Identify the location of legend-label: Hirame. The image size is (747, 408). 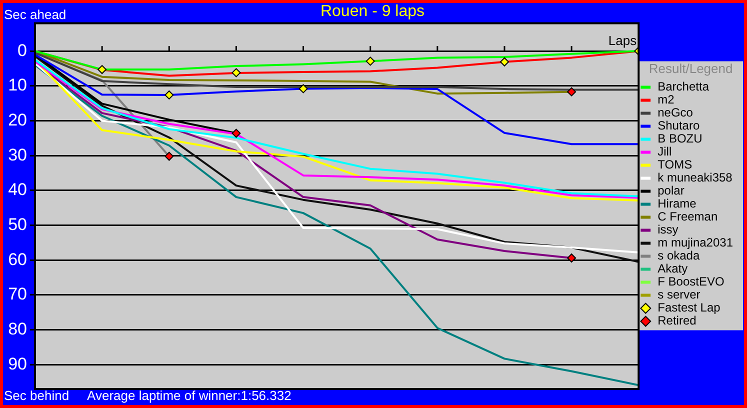
(677, 203).